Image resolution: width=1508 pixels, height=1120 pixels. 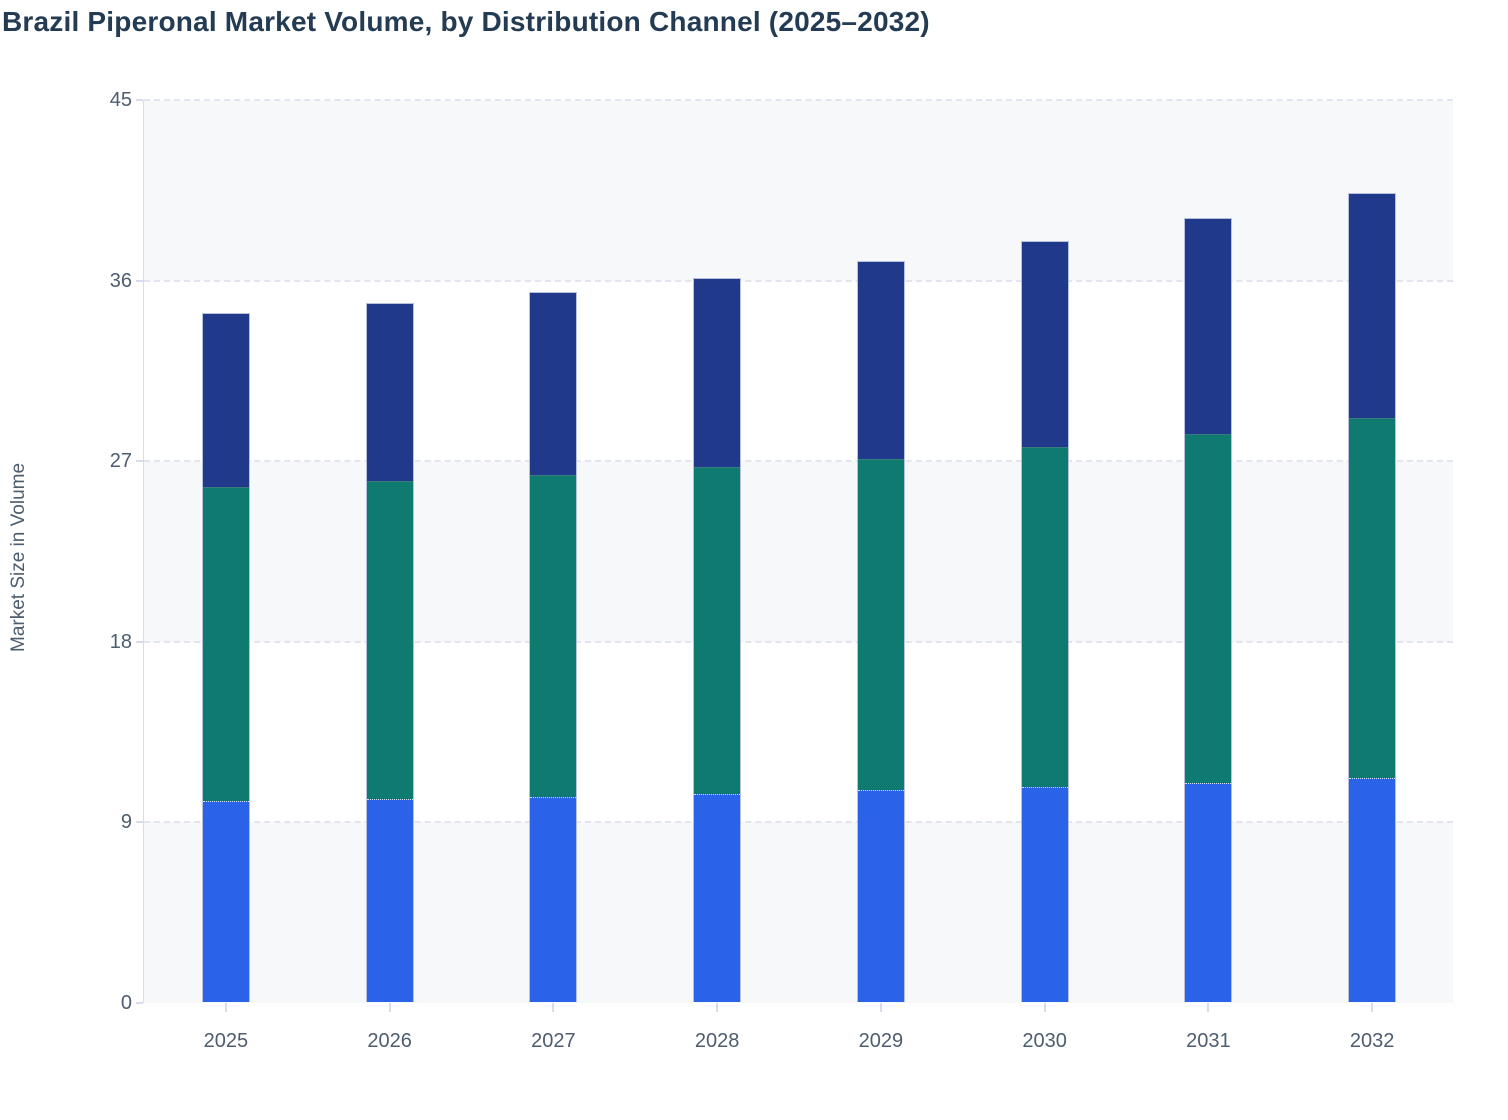 What do you see at coordinates (880, 360) in the screenshot?
I see `bar-2029-top-segment` at bounding box center [880, 360].